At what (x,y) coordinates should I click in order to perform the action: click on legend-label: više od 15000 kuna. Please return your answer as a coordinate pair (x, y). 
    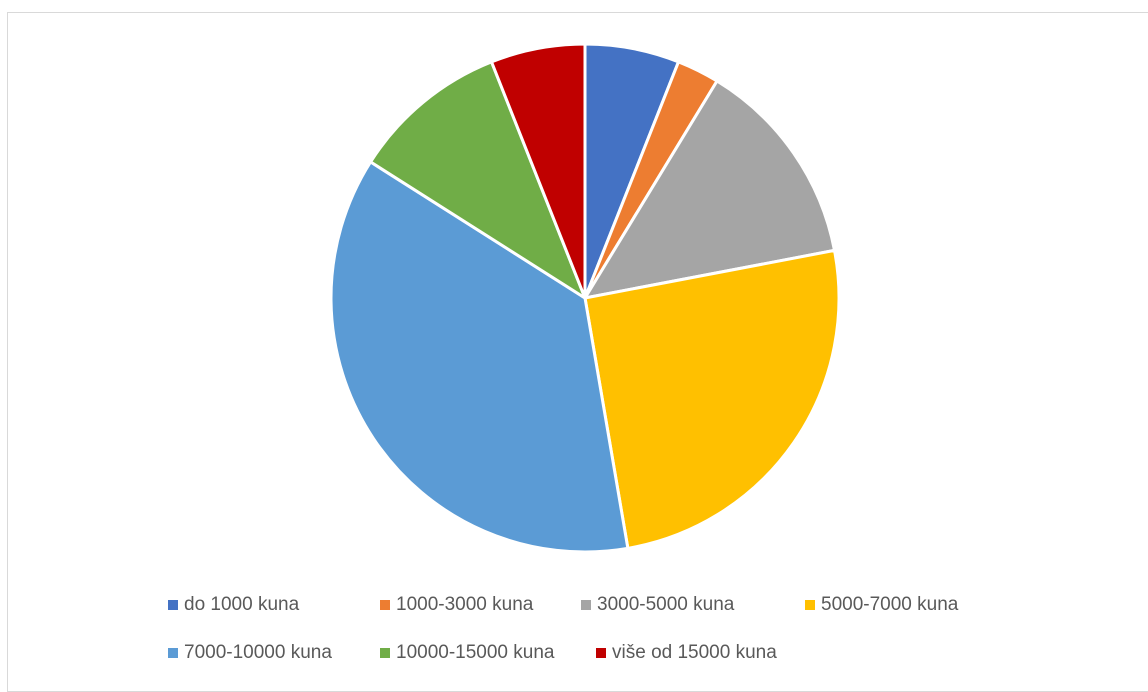
    Looking at the image, I should click on (694, 652).